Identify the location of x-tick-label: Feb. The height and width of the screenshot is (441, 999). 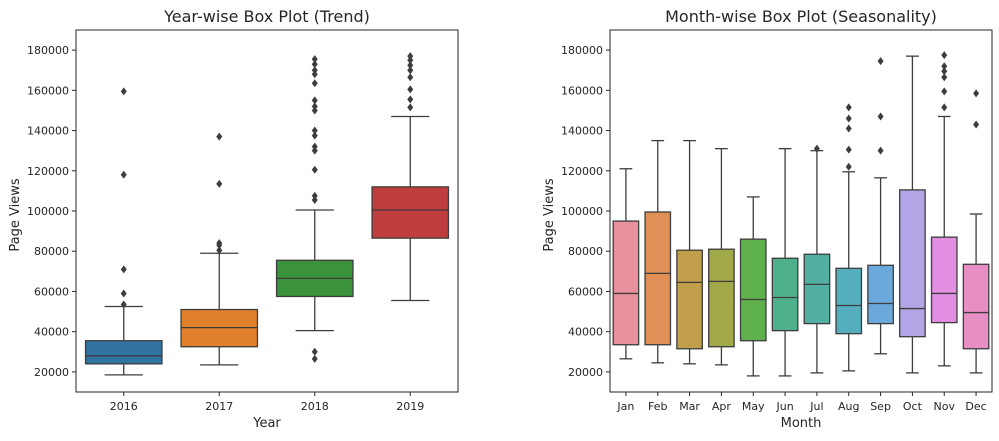
(657, 406).